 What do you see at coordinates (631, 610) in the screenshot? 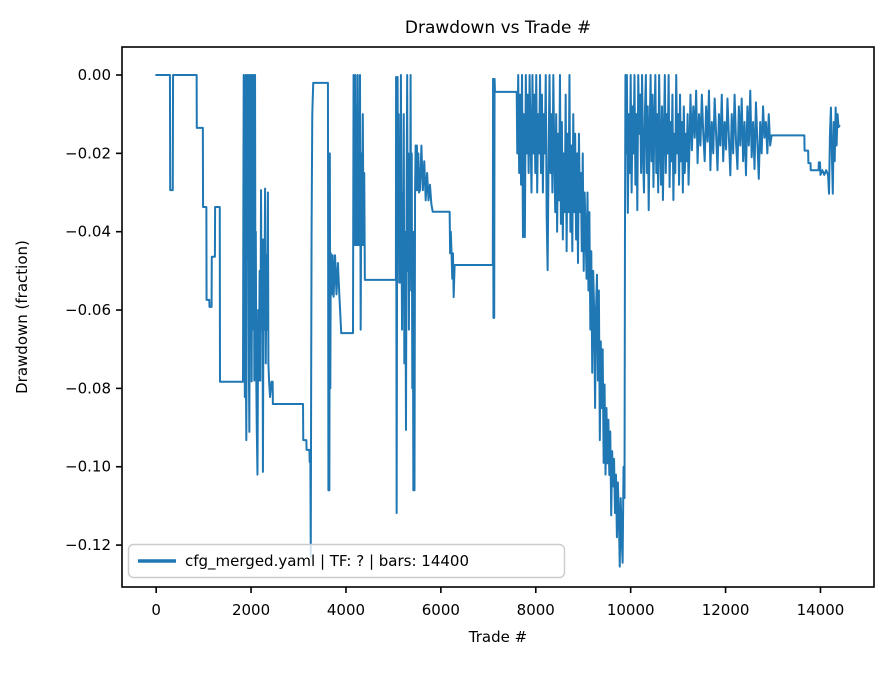
I see `x-tick-label: 10000` at bounding box center [631, 610].